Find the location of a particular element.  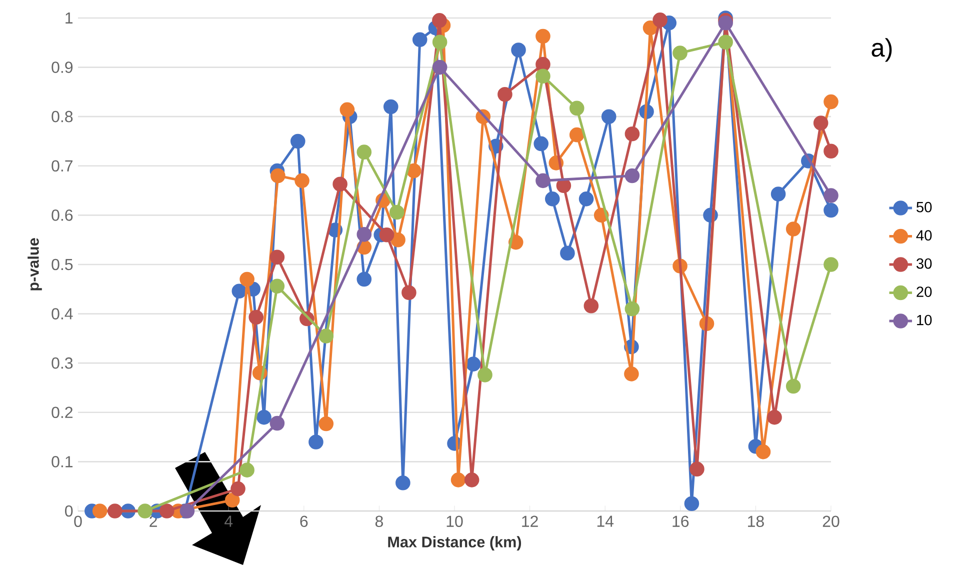

text: a) is located at coordinates (882, 50).